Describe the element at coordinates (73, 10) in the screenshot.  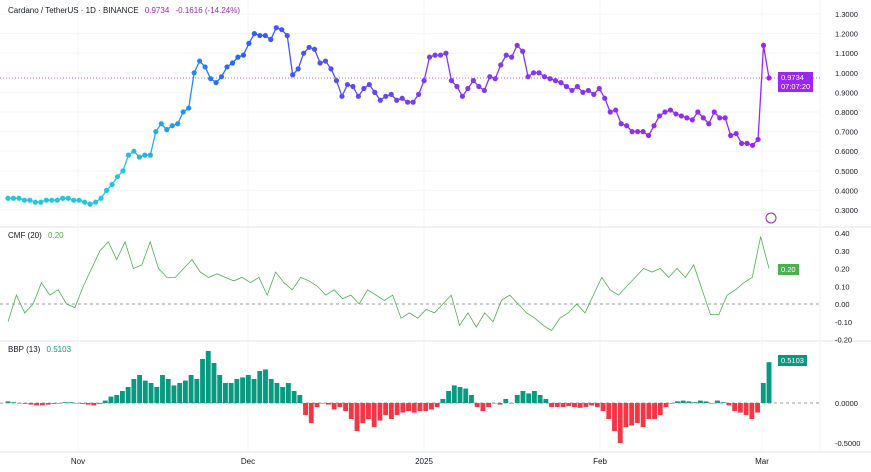
I see `symbol-title: Cardano / TetherUS · 1D · BINANCE` at that location.